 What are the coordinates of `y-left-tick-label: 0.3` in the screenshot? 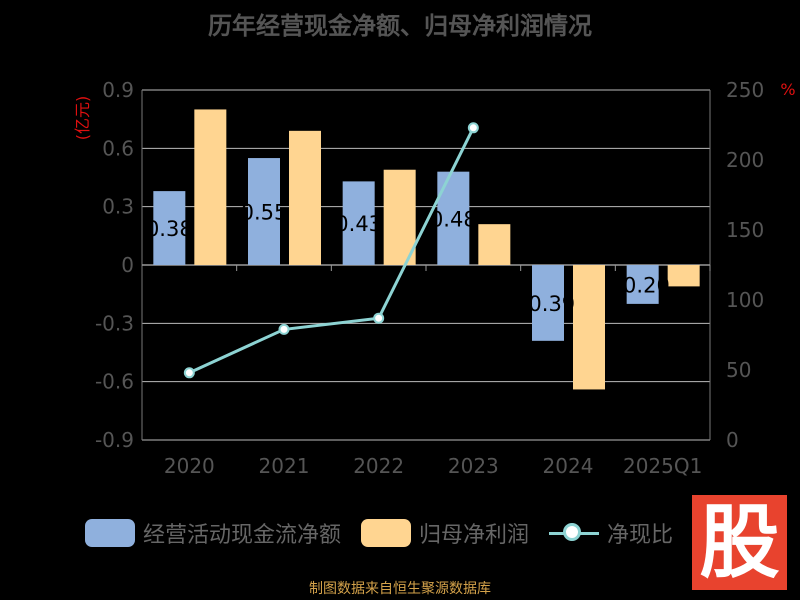 It's located at (118, 207).